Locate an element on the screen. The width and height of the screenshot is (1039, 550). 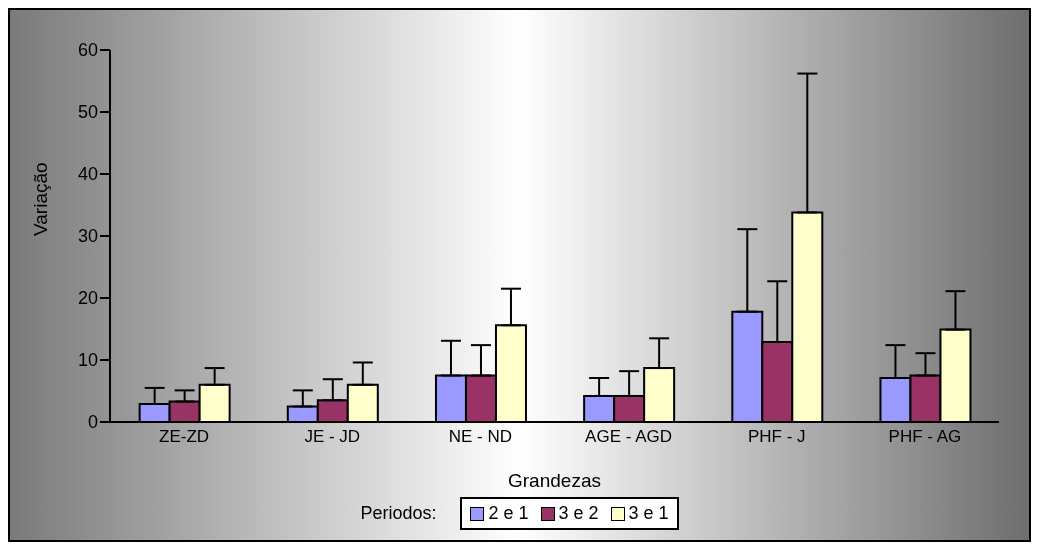
y-tick-label: 60 is located at coordinates (87, 50).